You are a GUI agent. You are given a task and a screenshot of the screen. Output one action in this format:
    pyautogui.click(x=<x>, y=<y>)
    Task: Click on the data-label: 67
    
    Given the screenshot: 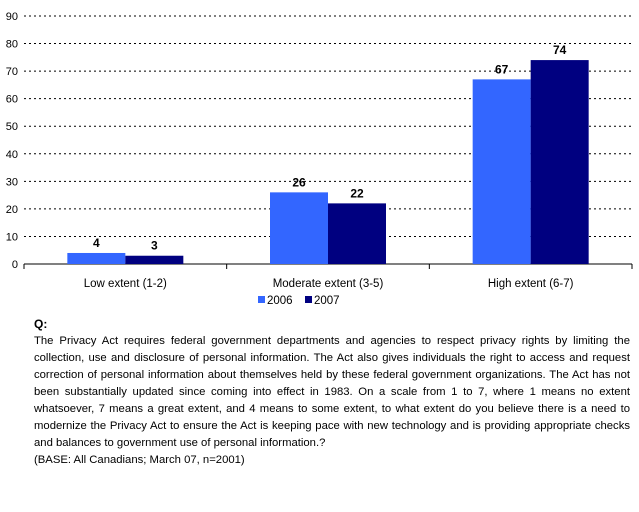 What is the action you would take?
    pyautogui.click(x=502, y=69)
    